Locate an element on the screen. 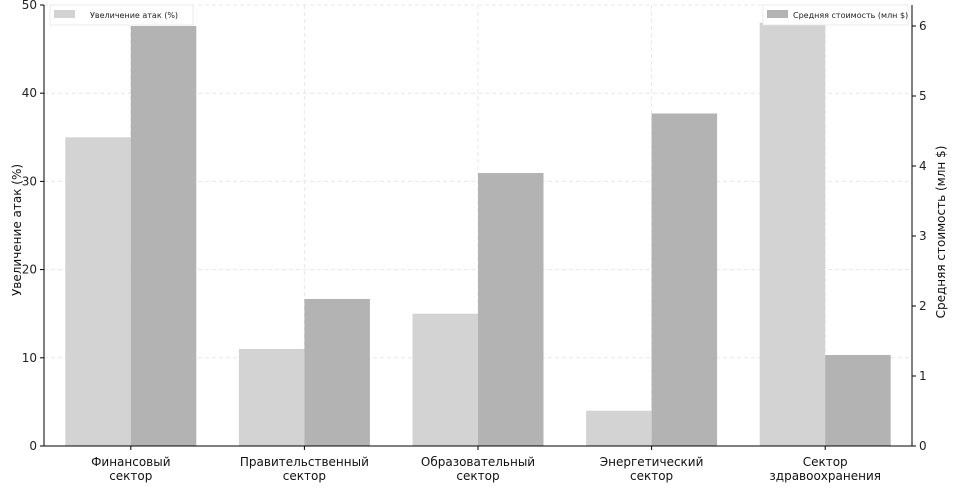 This screenshot has width=959, height=492. x-tick-label: Финансовый сектор is located at coordinates (130, 469).